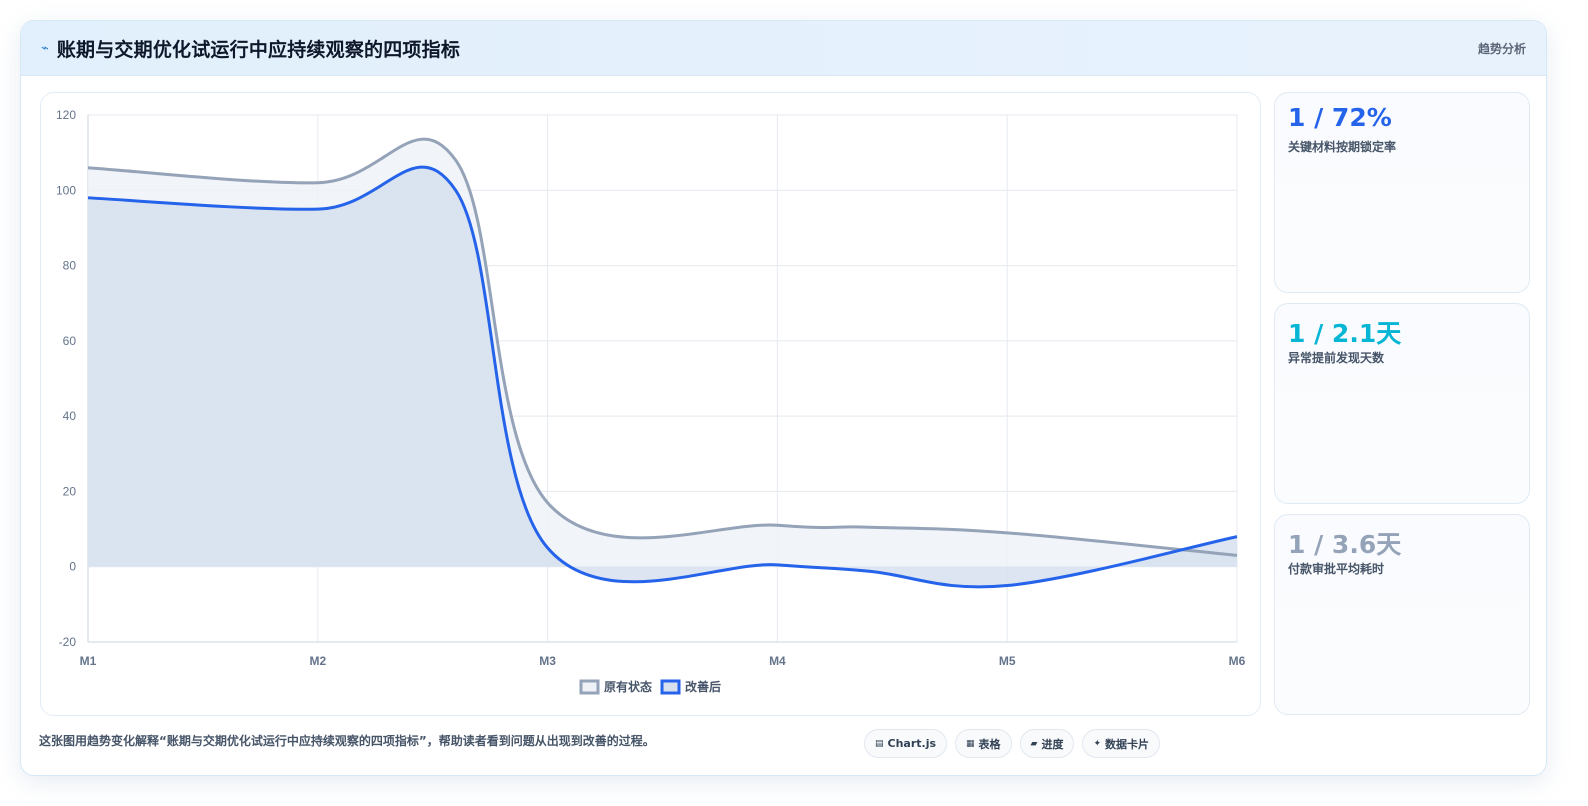 The width and height of the screenshot is (1588, 806). I want to click on y-tick-label: 40, so click(70, 416).